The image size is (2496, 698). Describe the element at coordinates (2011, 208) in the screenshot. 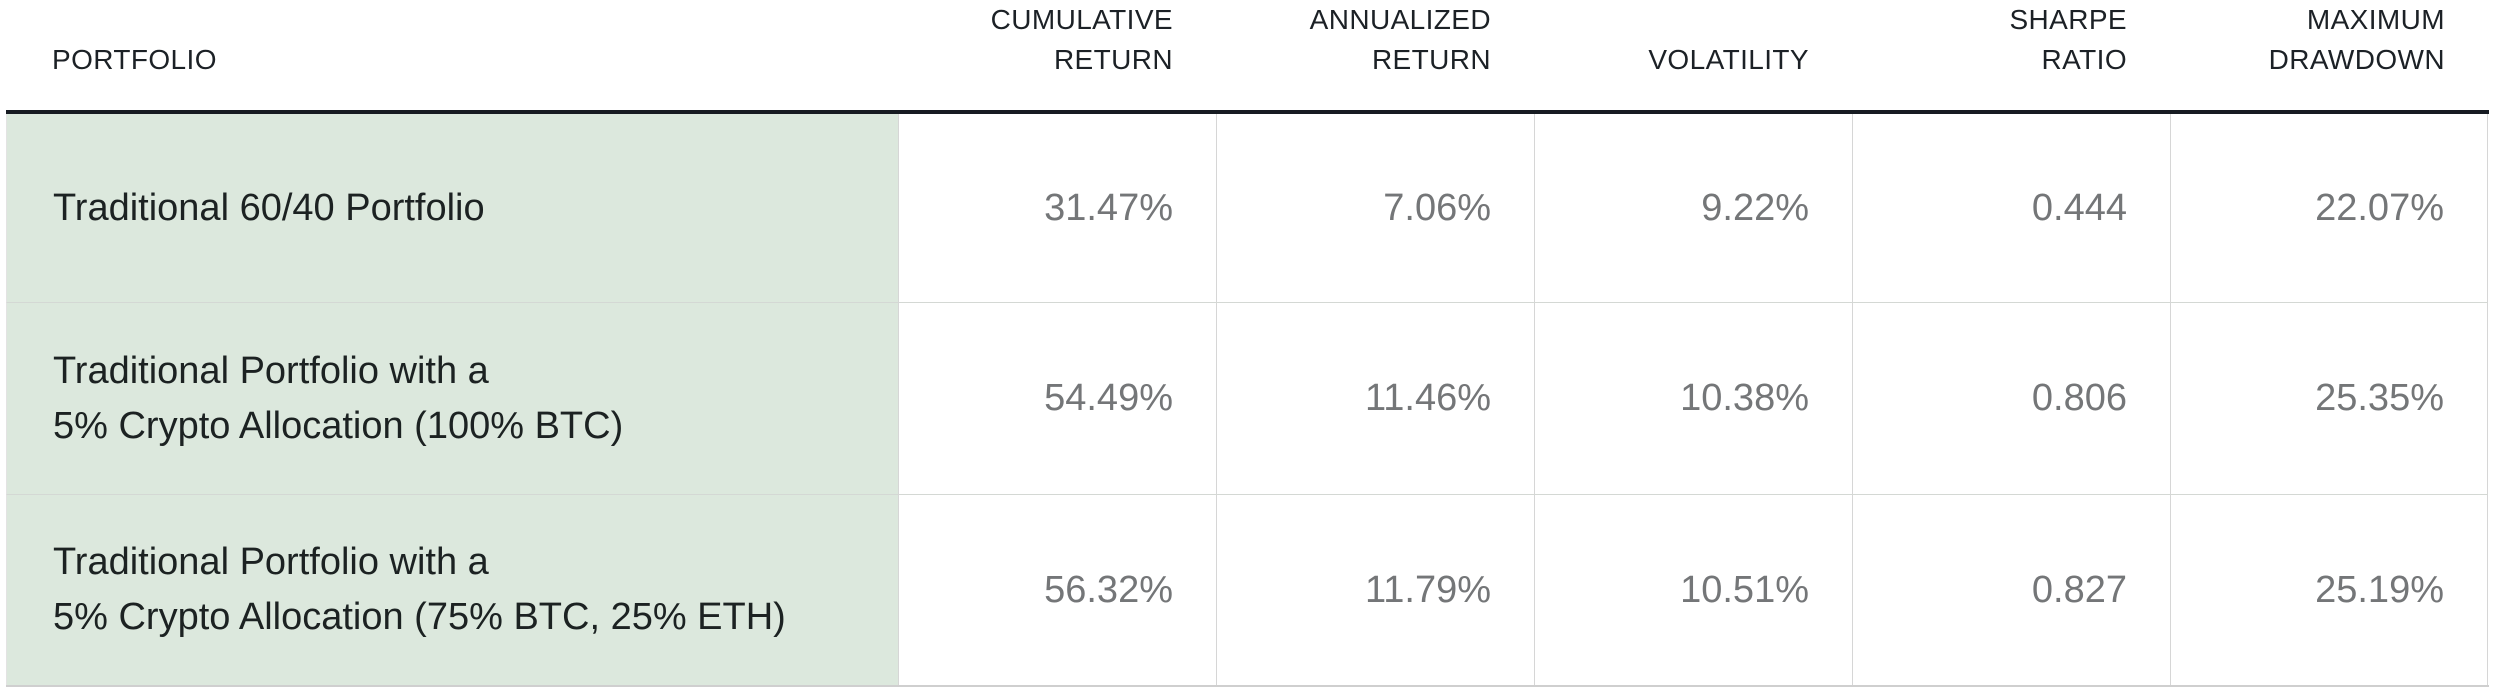

I see `sharpe-ratio-cell: 0.444` at that location.